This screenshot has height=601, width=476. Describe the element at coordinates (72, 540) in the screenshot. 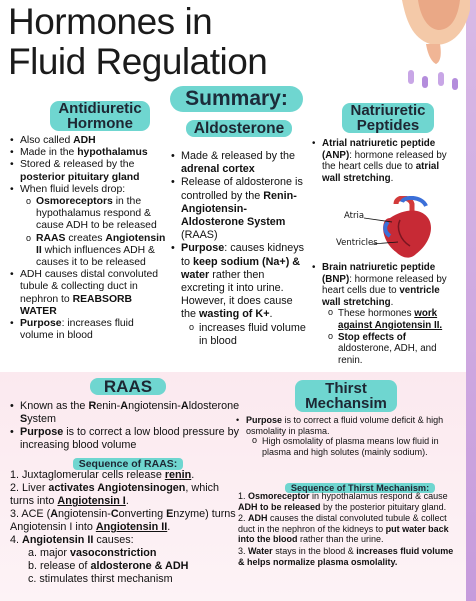

I see `raas-step: 4. Angiotensin II causes:` at that location.